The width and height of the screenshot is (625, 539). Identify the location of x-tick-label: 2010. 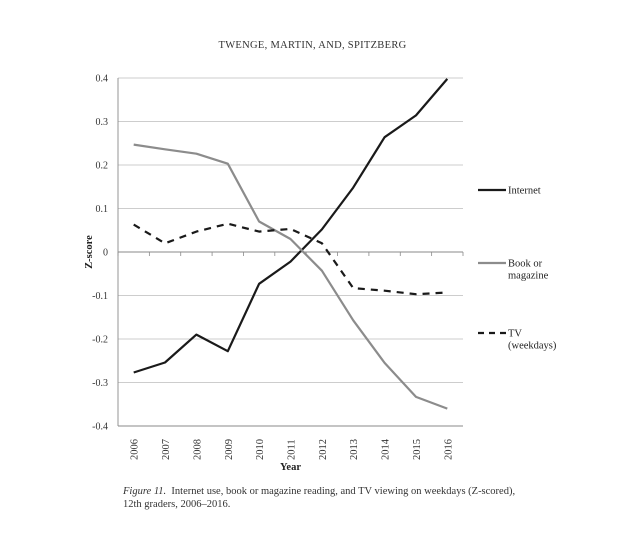
(260, 449).